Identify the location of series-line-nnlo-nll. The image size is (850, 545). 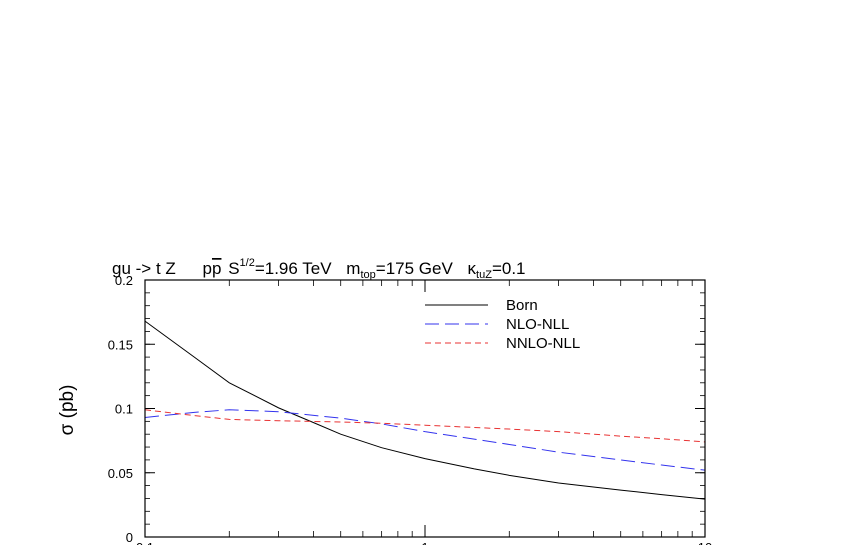
(425, 426).